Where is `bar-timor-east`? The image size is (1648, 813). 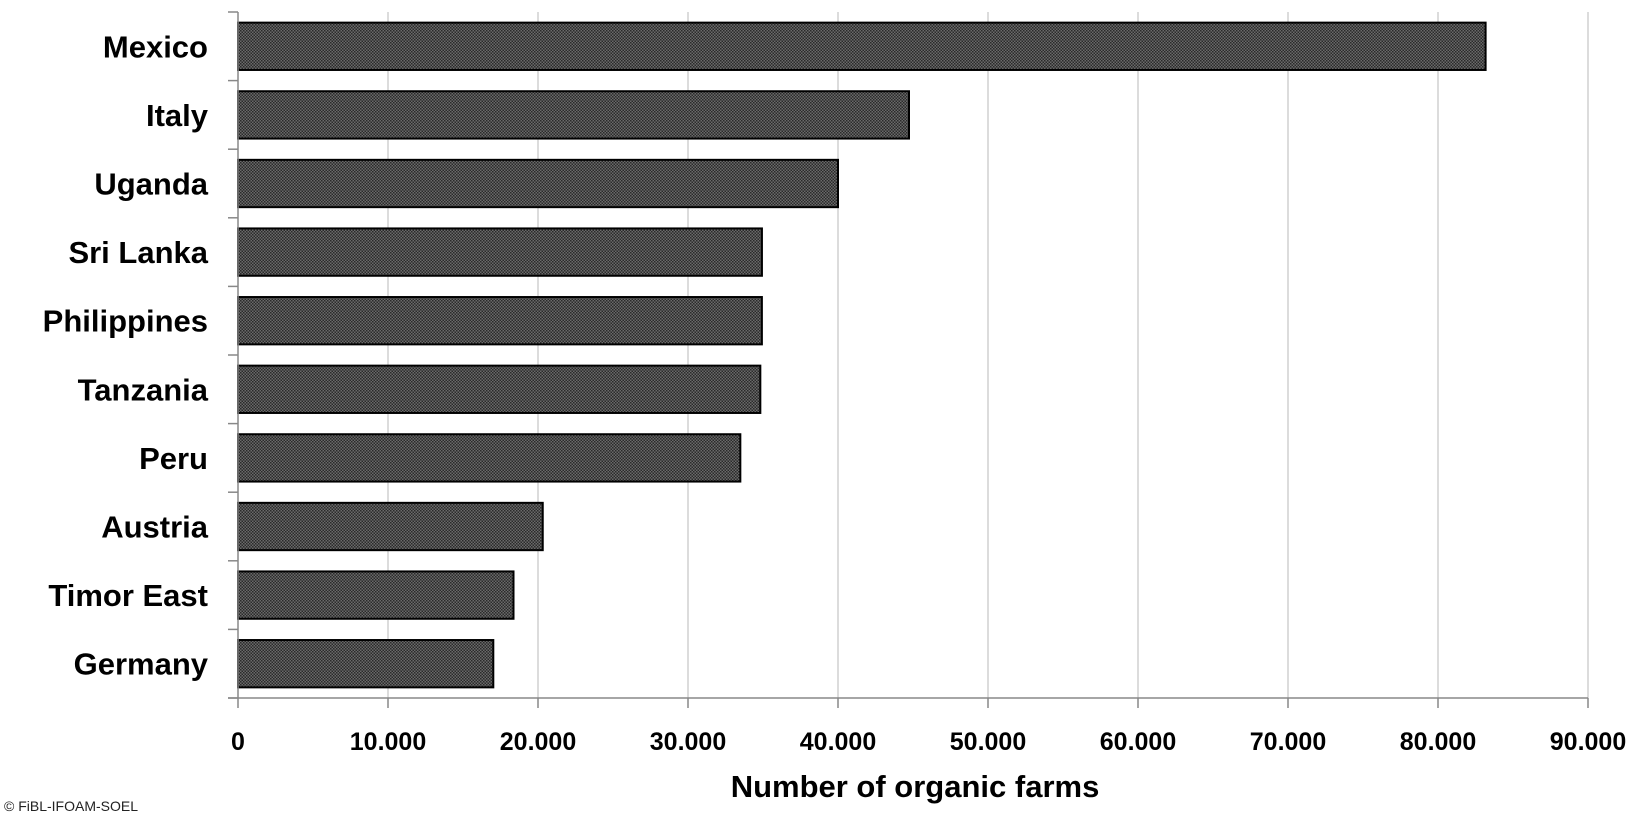
bar-timor-east is located at coordinates (376, 595).